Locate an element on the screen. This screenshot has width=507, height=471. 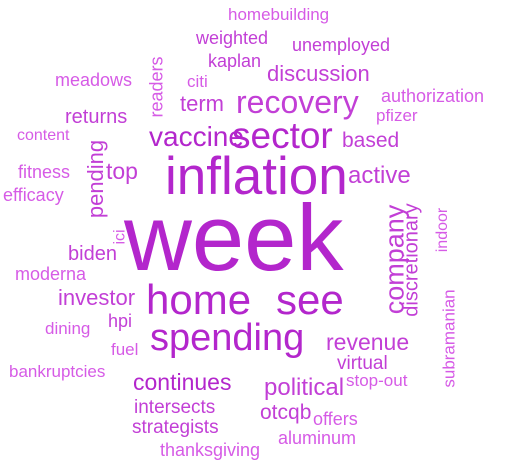
word-dining: dining is located at coordinates (68, 328).